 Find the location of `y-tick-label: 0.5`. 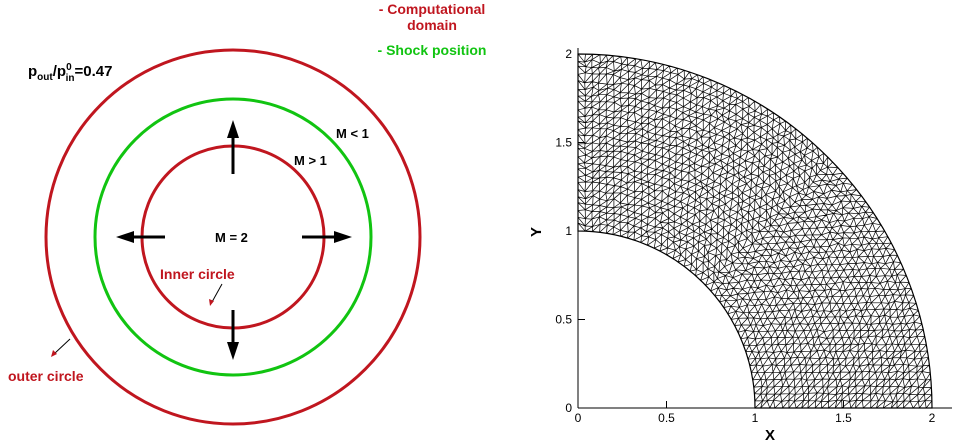

y-tick-label: 0.5 is located at coordinates (563, 320).